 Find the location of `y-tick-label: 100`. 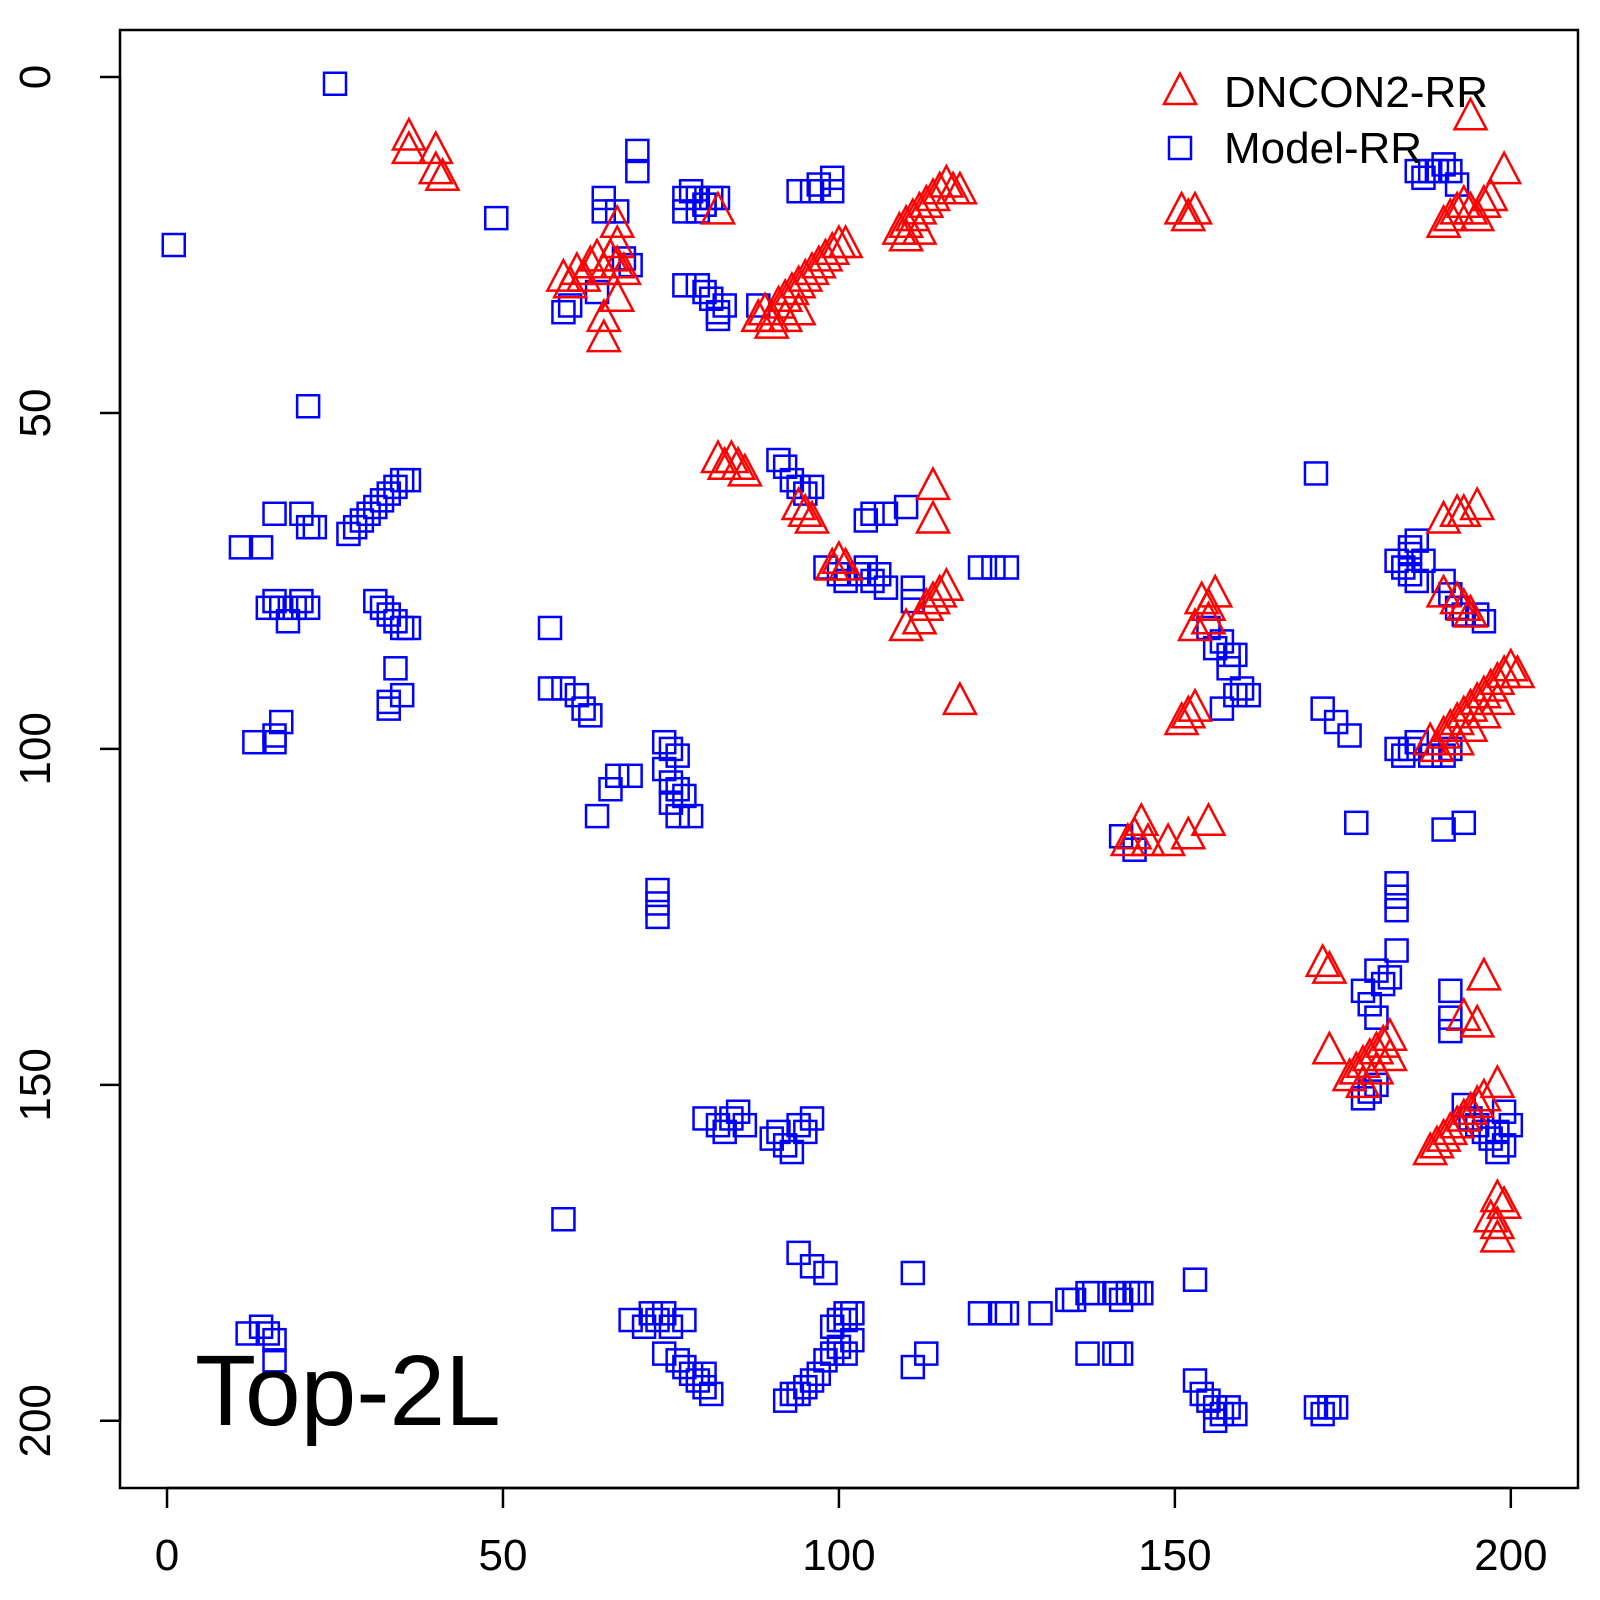

y-tick-label: 100 is located at coordinates (35, 748).